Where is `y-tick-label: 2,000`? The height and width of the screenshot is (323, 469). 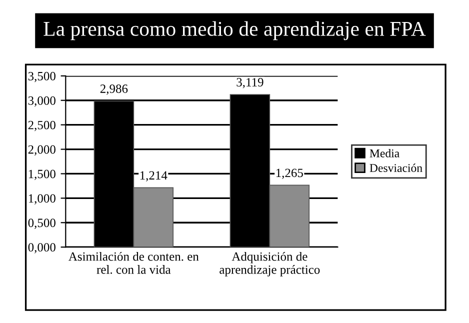 y-tick-label: 2,000 is located at coordinates (42, 150).